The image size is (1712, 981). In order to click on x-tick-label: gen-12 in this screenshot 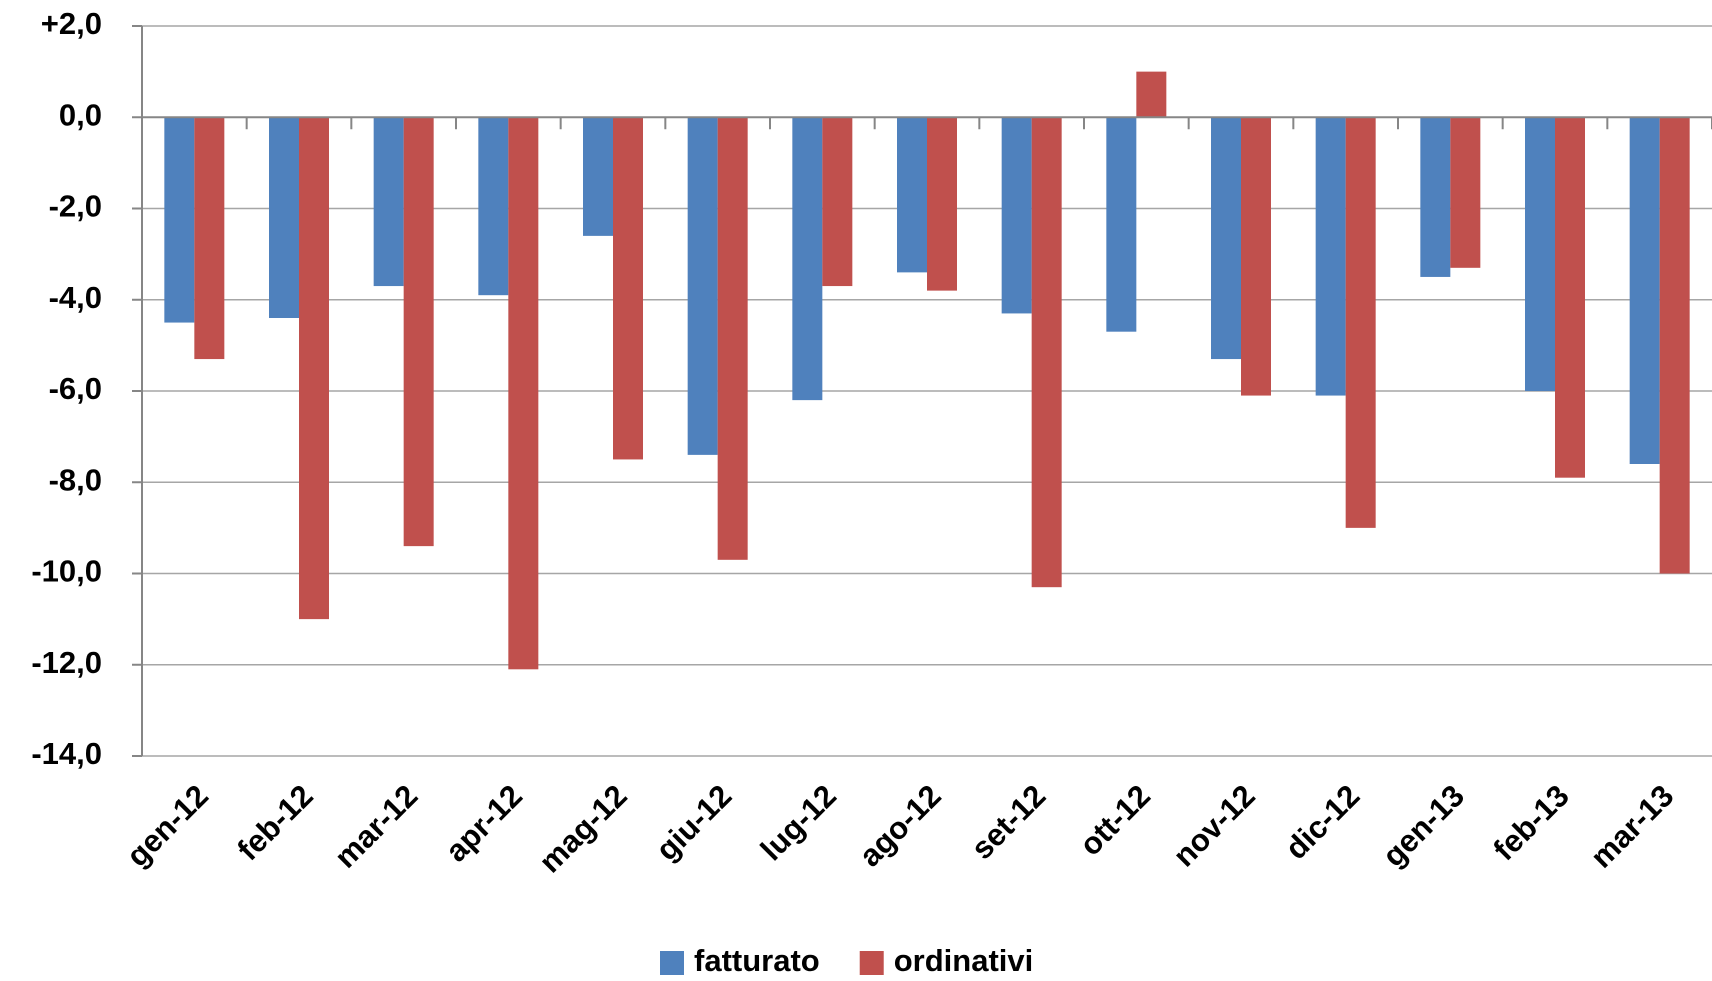, I will do `click(167, 825)`.